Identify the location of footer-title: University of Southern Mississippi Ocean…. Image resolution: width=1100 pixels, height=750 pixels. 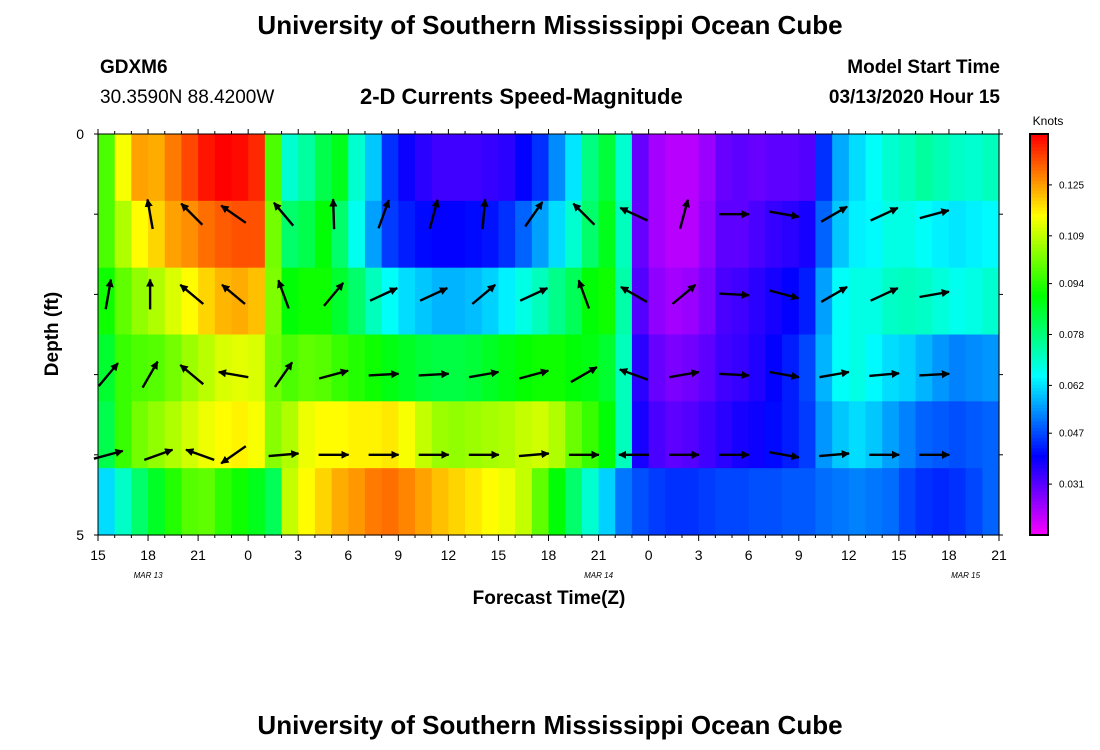
(550, 725).